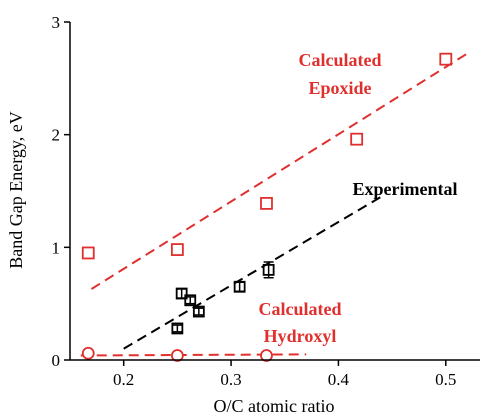 The height and width of the screenshot is (419, 481). Describe the element at coordinates (274, 406) in the screenshot. I see `x-axis-label: O/C atomic ratio` at that location.